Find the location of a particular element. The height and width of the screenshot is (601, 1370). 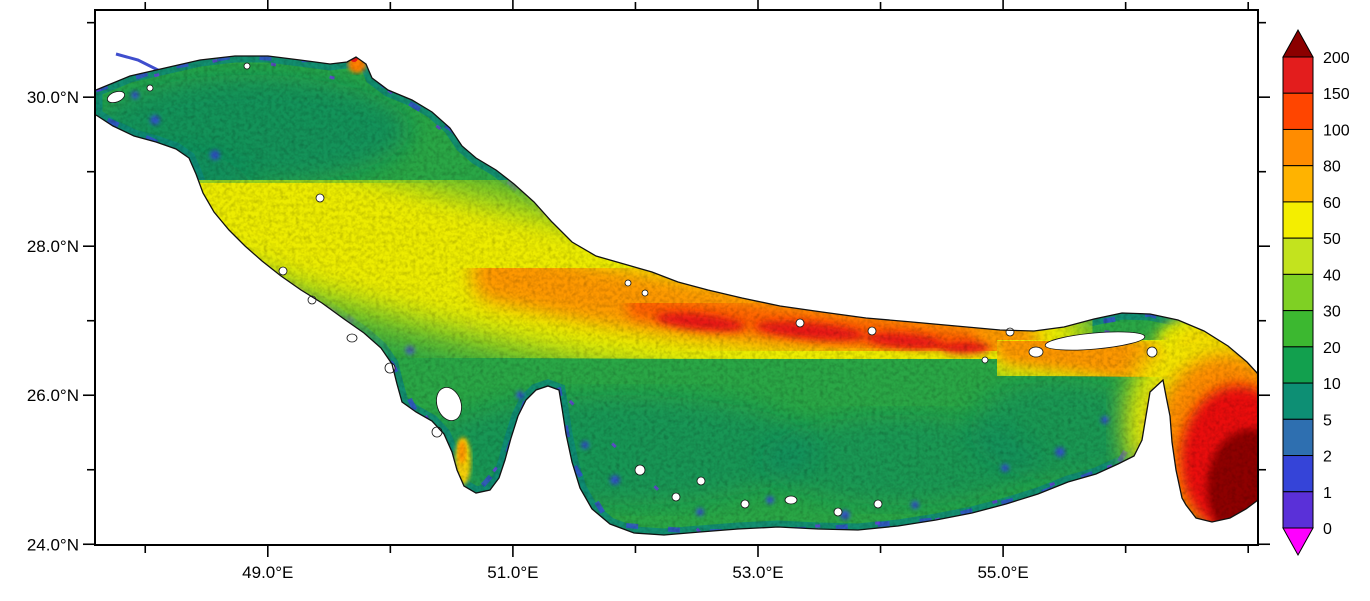

x-tick-label: 49.0°E is located at coordinates (267, 572).